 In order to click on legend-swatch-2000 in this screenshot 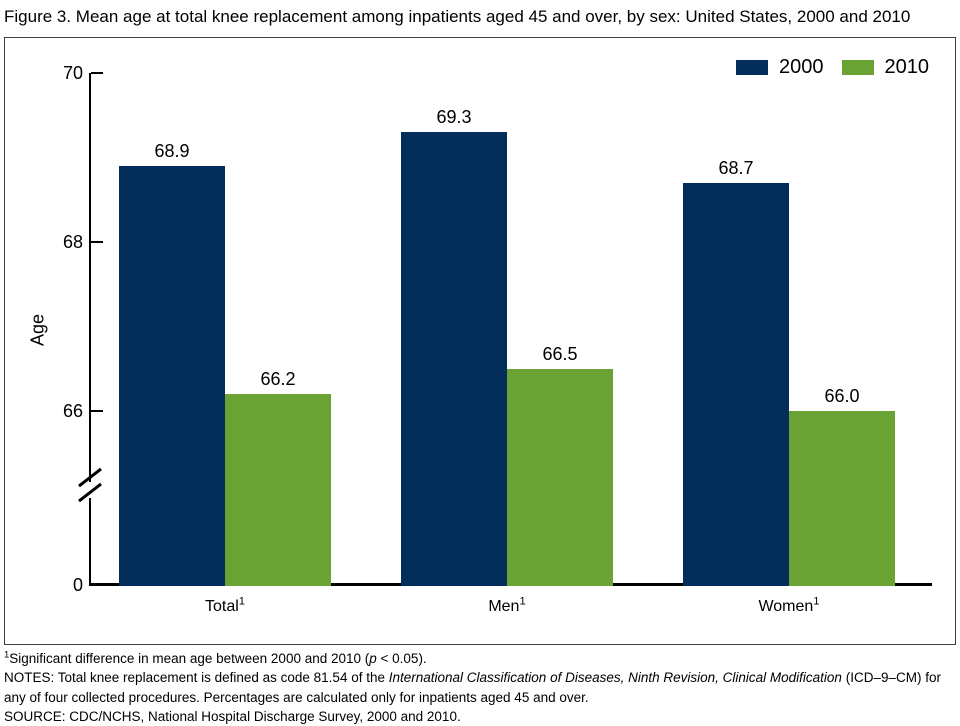, I will do `click(752, 67)`.